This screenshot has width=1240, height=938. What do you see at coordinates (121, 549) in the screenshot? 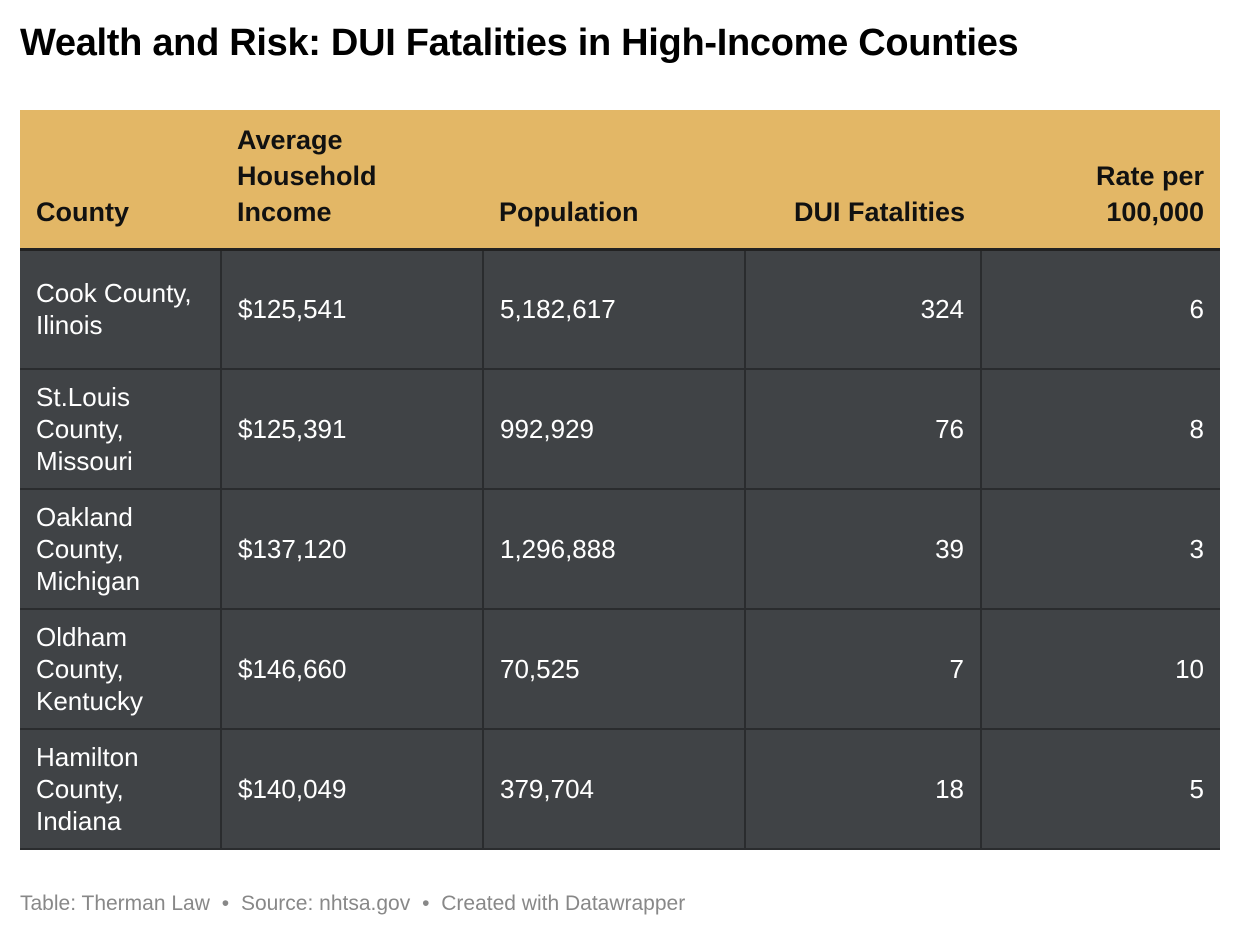
I see `cell-county: Oakland County, Michigan` at bounding box center [121, 549].